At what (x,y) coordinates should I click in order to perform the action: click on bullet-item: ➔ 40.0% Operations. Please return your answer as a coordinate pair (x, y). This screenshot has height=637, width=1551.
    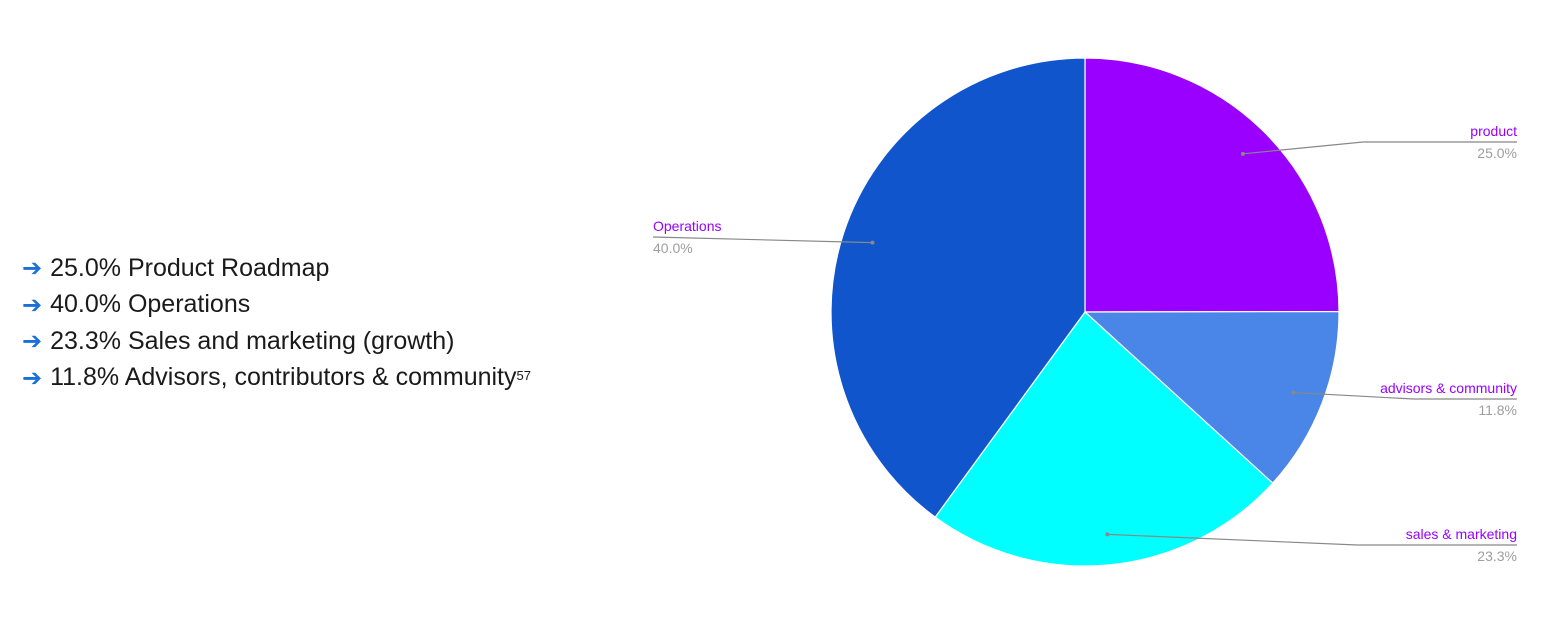
    Looking at the image, I should click on (276, 305).